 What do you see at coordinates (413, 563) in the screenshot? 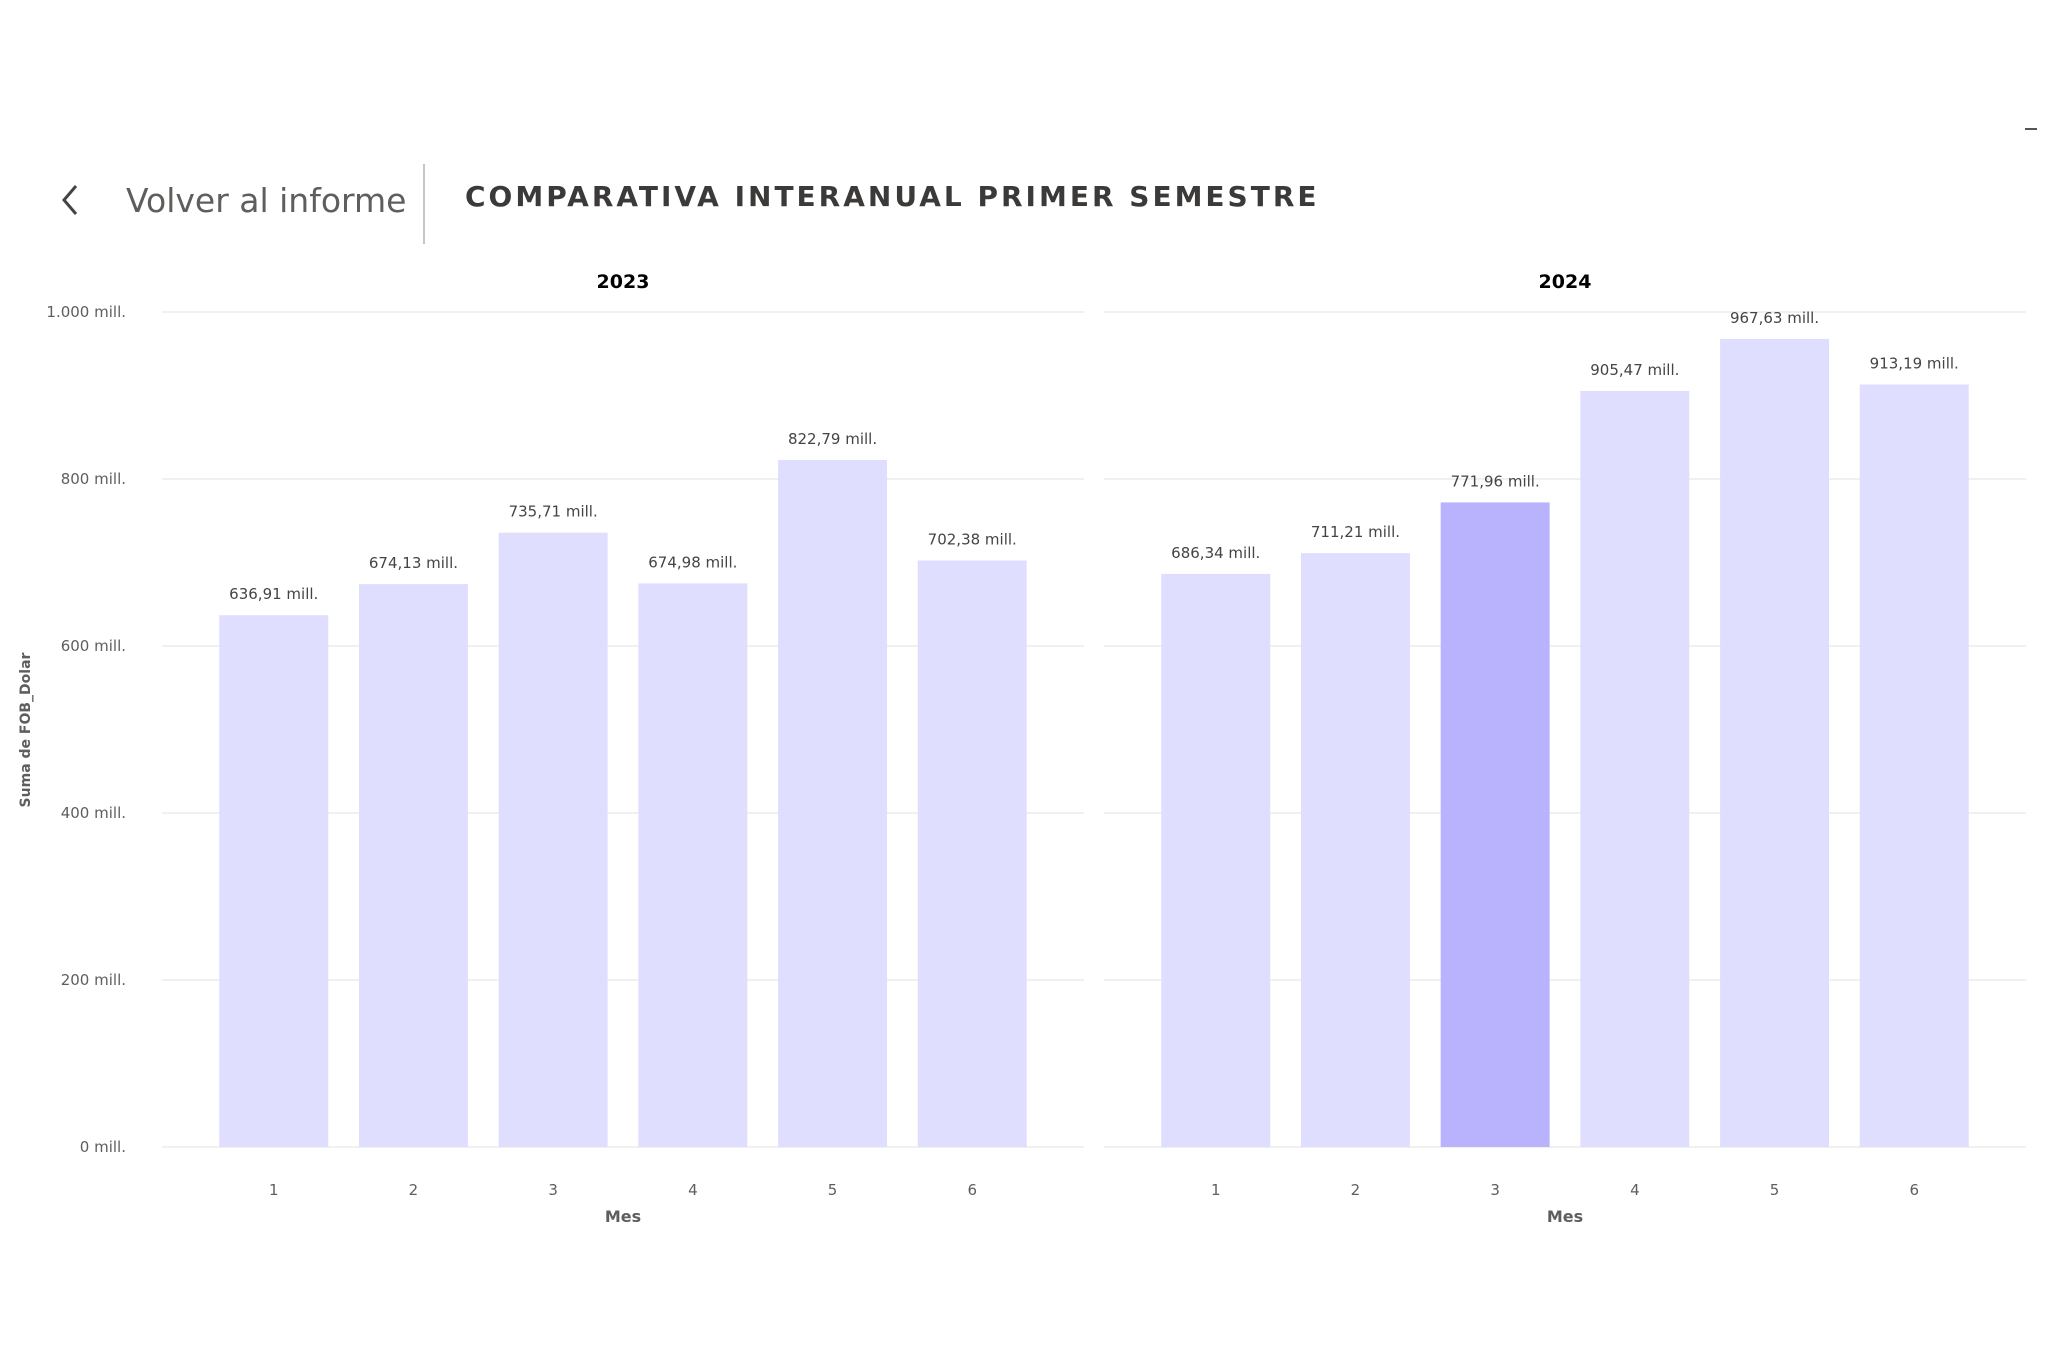
I see `data-label: 674,13 mill.` at bounding box center [413, 563].